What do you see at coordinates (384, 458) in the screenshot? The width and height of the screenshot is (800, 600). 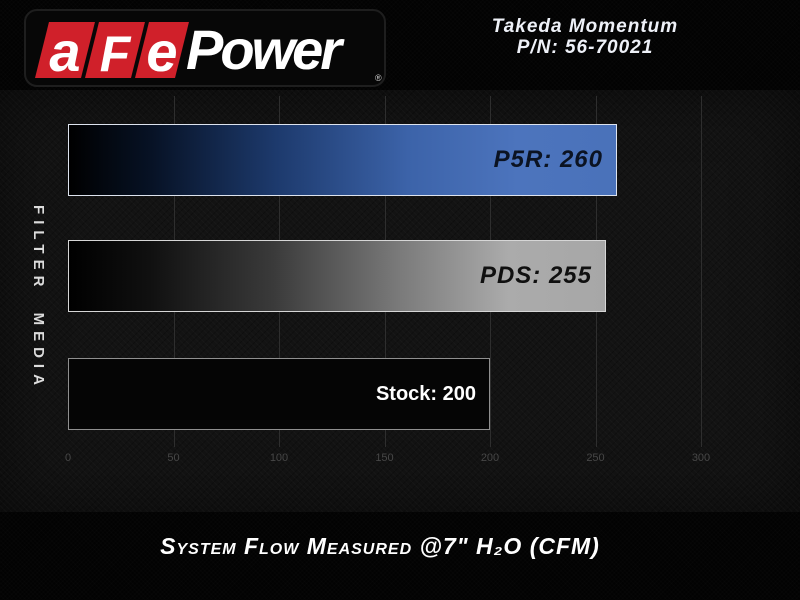 I see `x-tick-label-150: 150` at bounding box center [384, 458].